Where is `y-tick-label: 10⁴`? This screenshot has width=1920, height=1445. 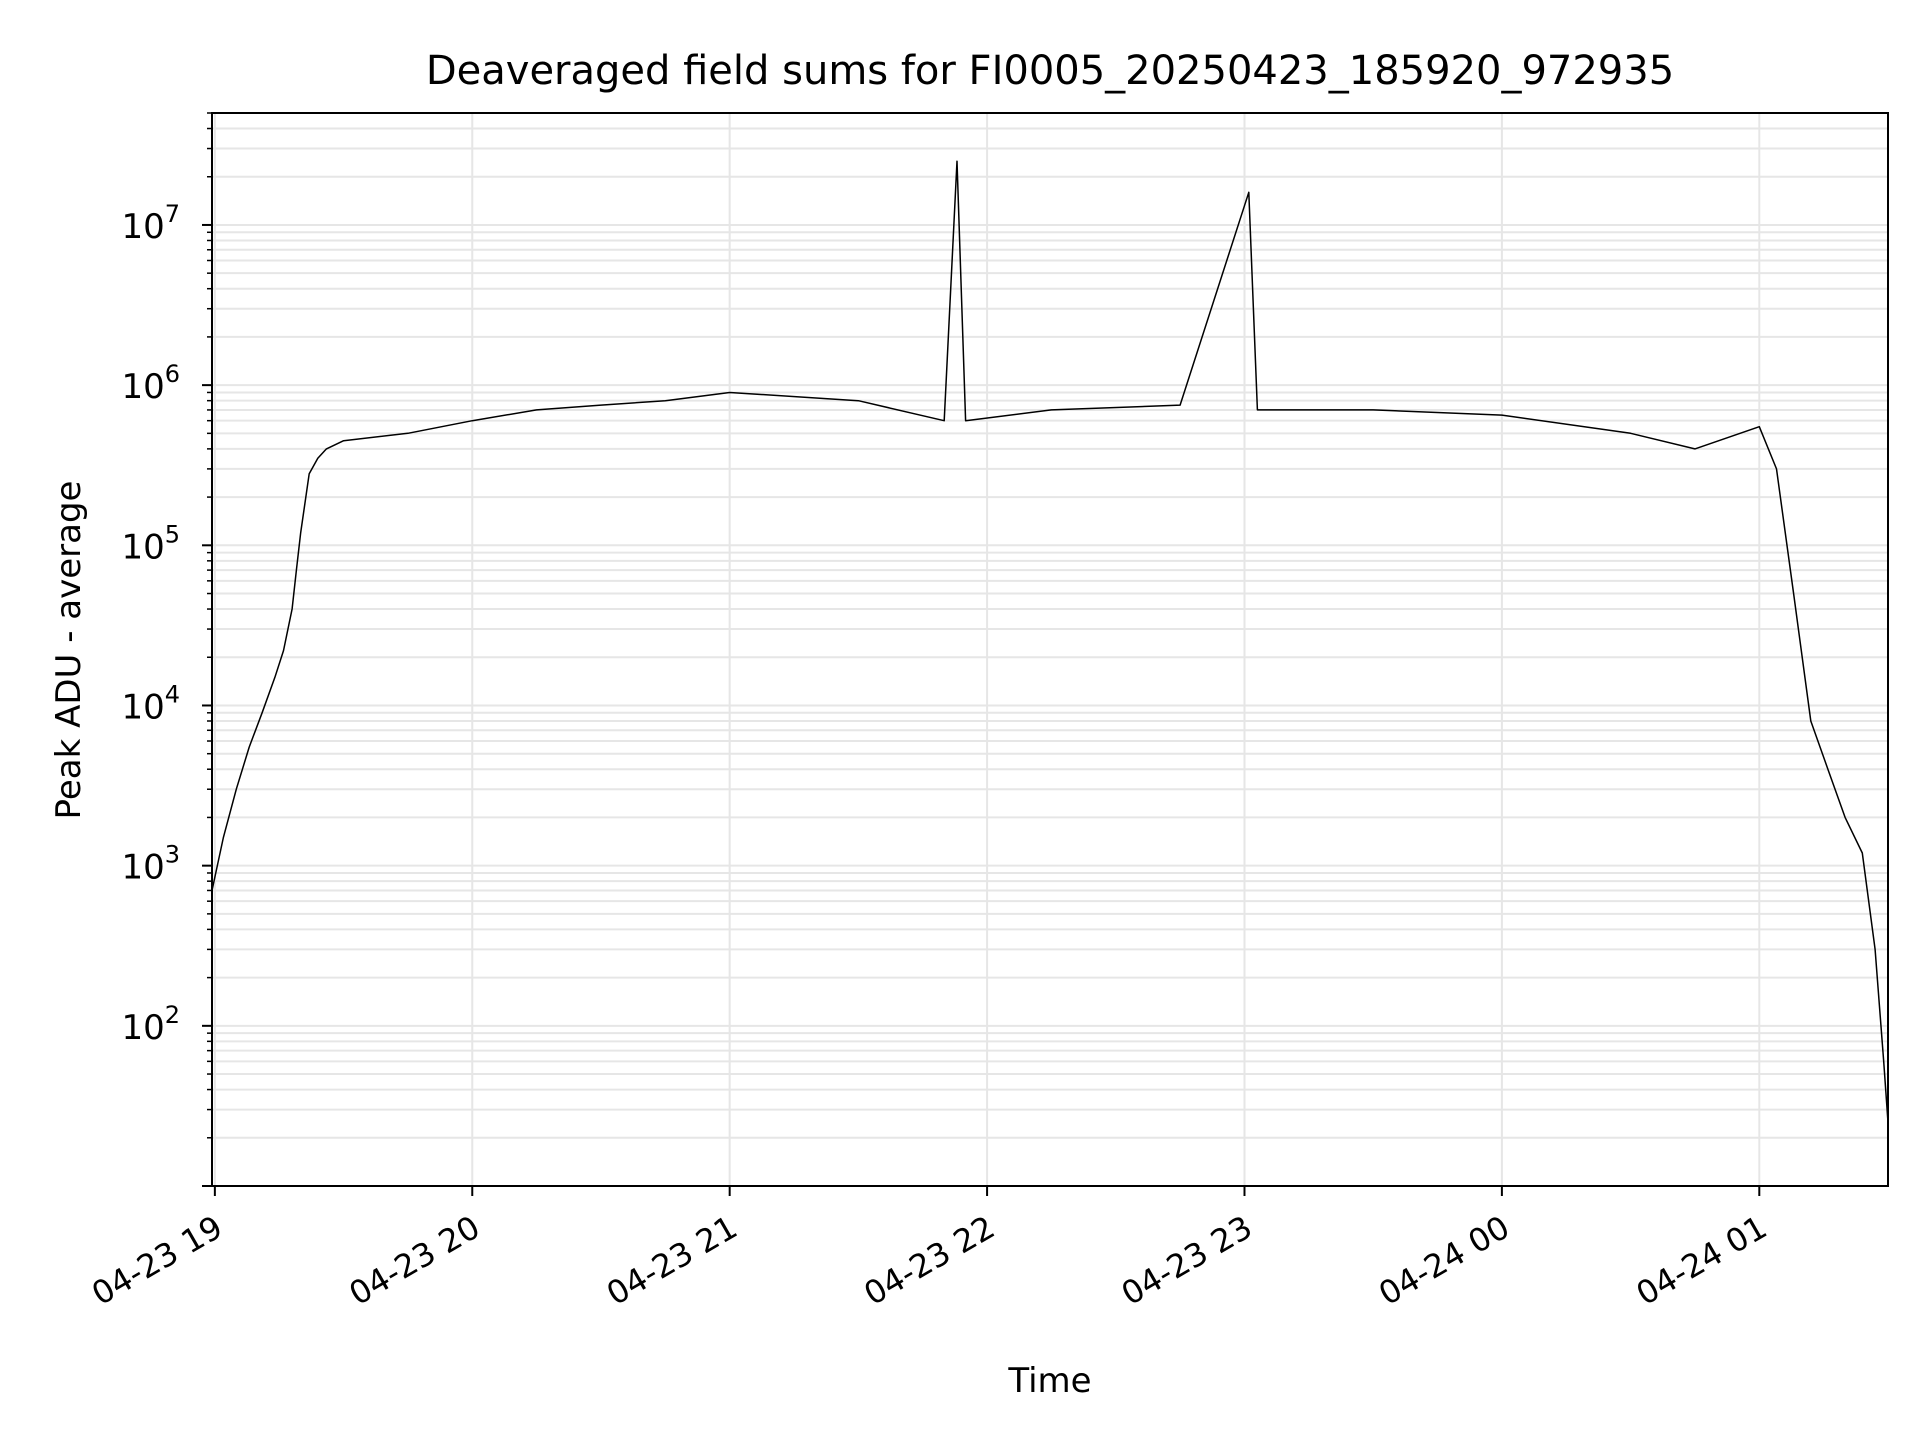
y-tick-label: 10⁴ is located at coordinates (150, 703).